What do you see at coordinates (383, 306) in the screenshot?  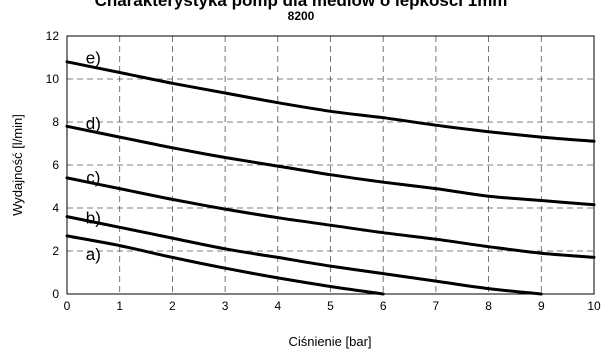 I see `x-tick-label: 6` at bounding box center [383, 306].